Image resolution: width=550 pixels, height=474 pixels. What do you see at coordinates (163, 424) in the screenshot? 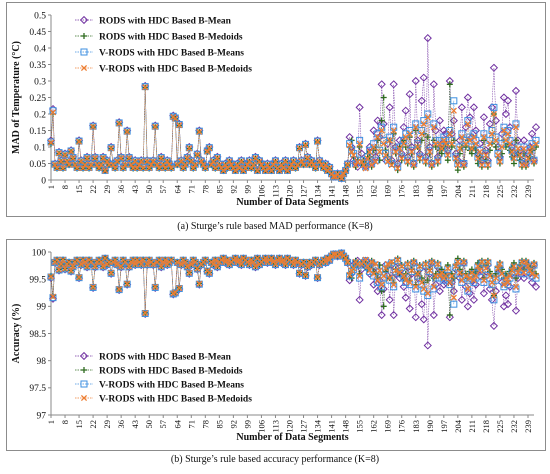
I see `x-tick-label: 57` at bounding box center [163, 424].